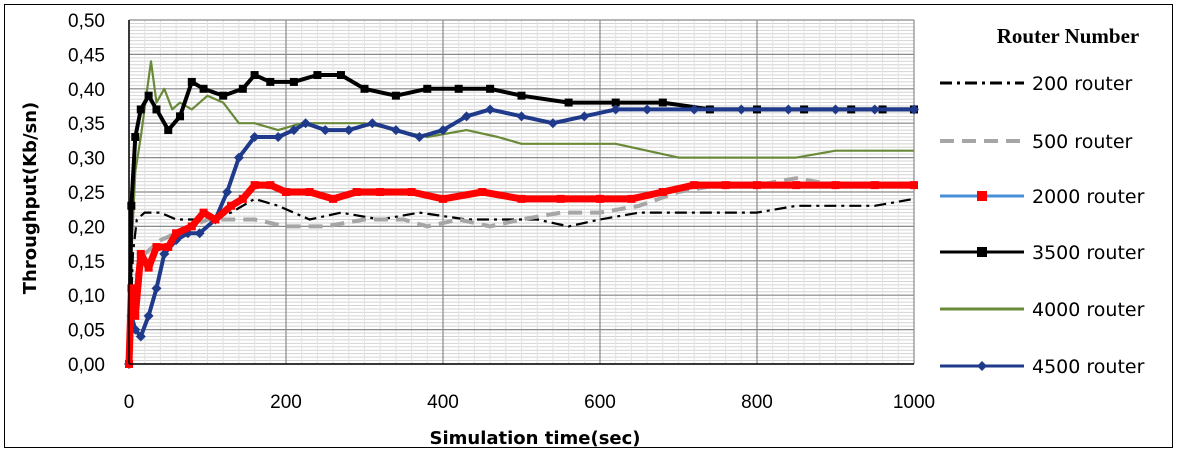 The width and height of the screenshot is (1179, 454). I want to click on y-tick-label: 0,00, so click(86, 365).